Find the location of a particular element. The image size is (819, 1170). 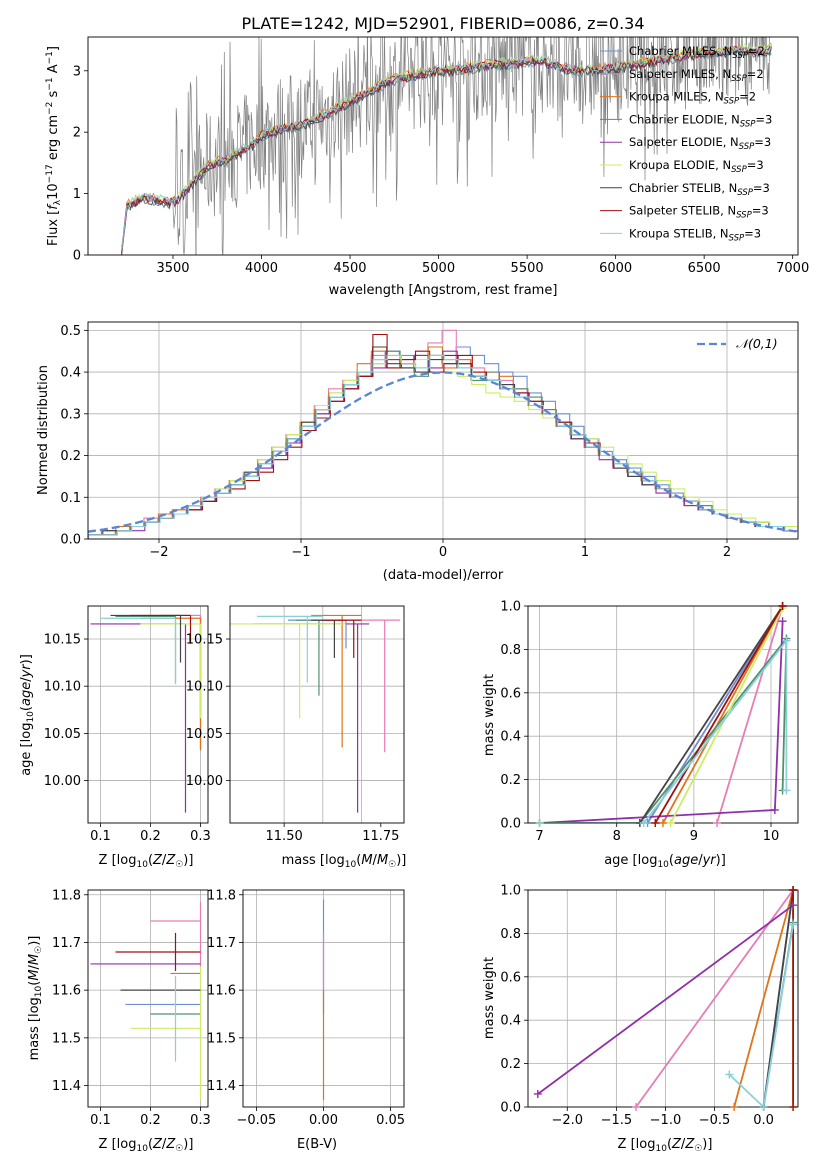

x-tick-label: 4500 is located at coordinates (349, 268).